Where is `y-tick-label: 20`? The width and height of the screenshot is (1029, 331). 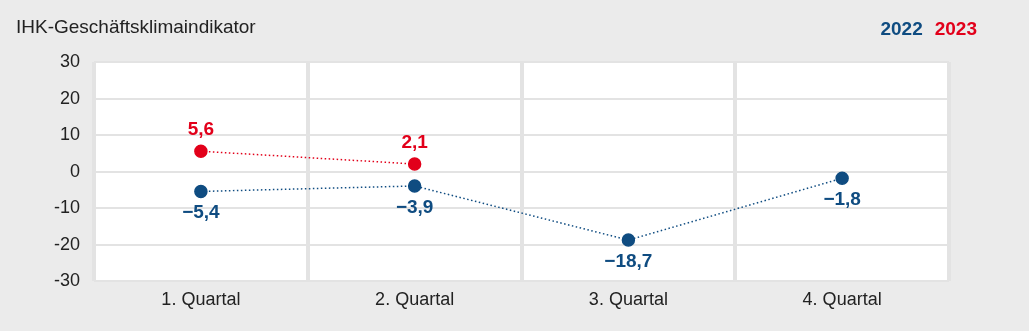 y-tick-label: 20 is located at coordinates (70, 97).